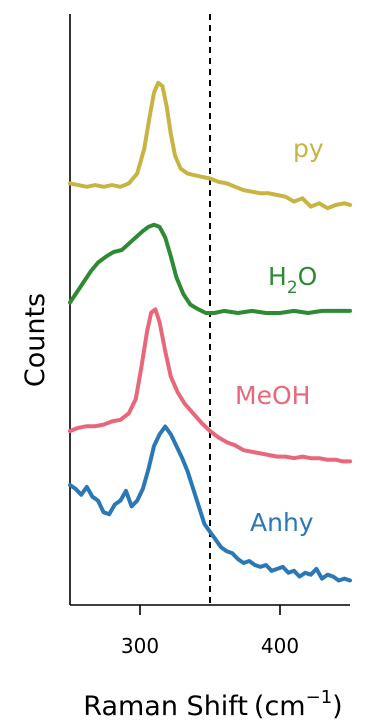 Image resolution: width=373 pixels, height=728 pixels. I want to click on series-line-h2o, so click(210, 268).